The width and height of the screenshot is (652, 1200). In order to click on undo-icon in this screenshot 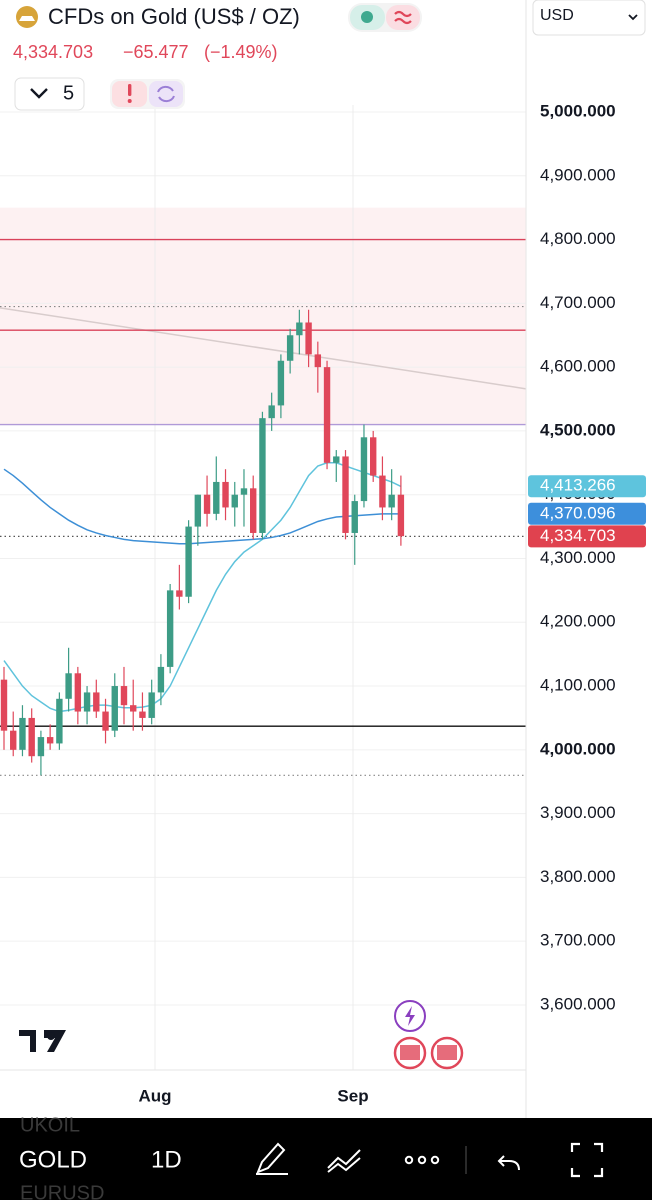, I will do `click(508, 1163)`.